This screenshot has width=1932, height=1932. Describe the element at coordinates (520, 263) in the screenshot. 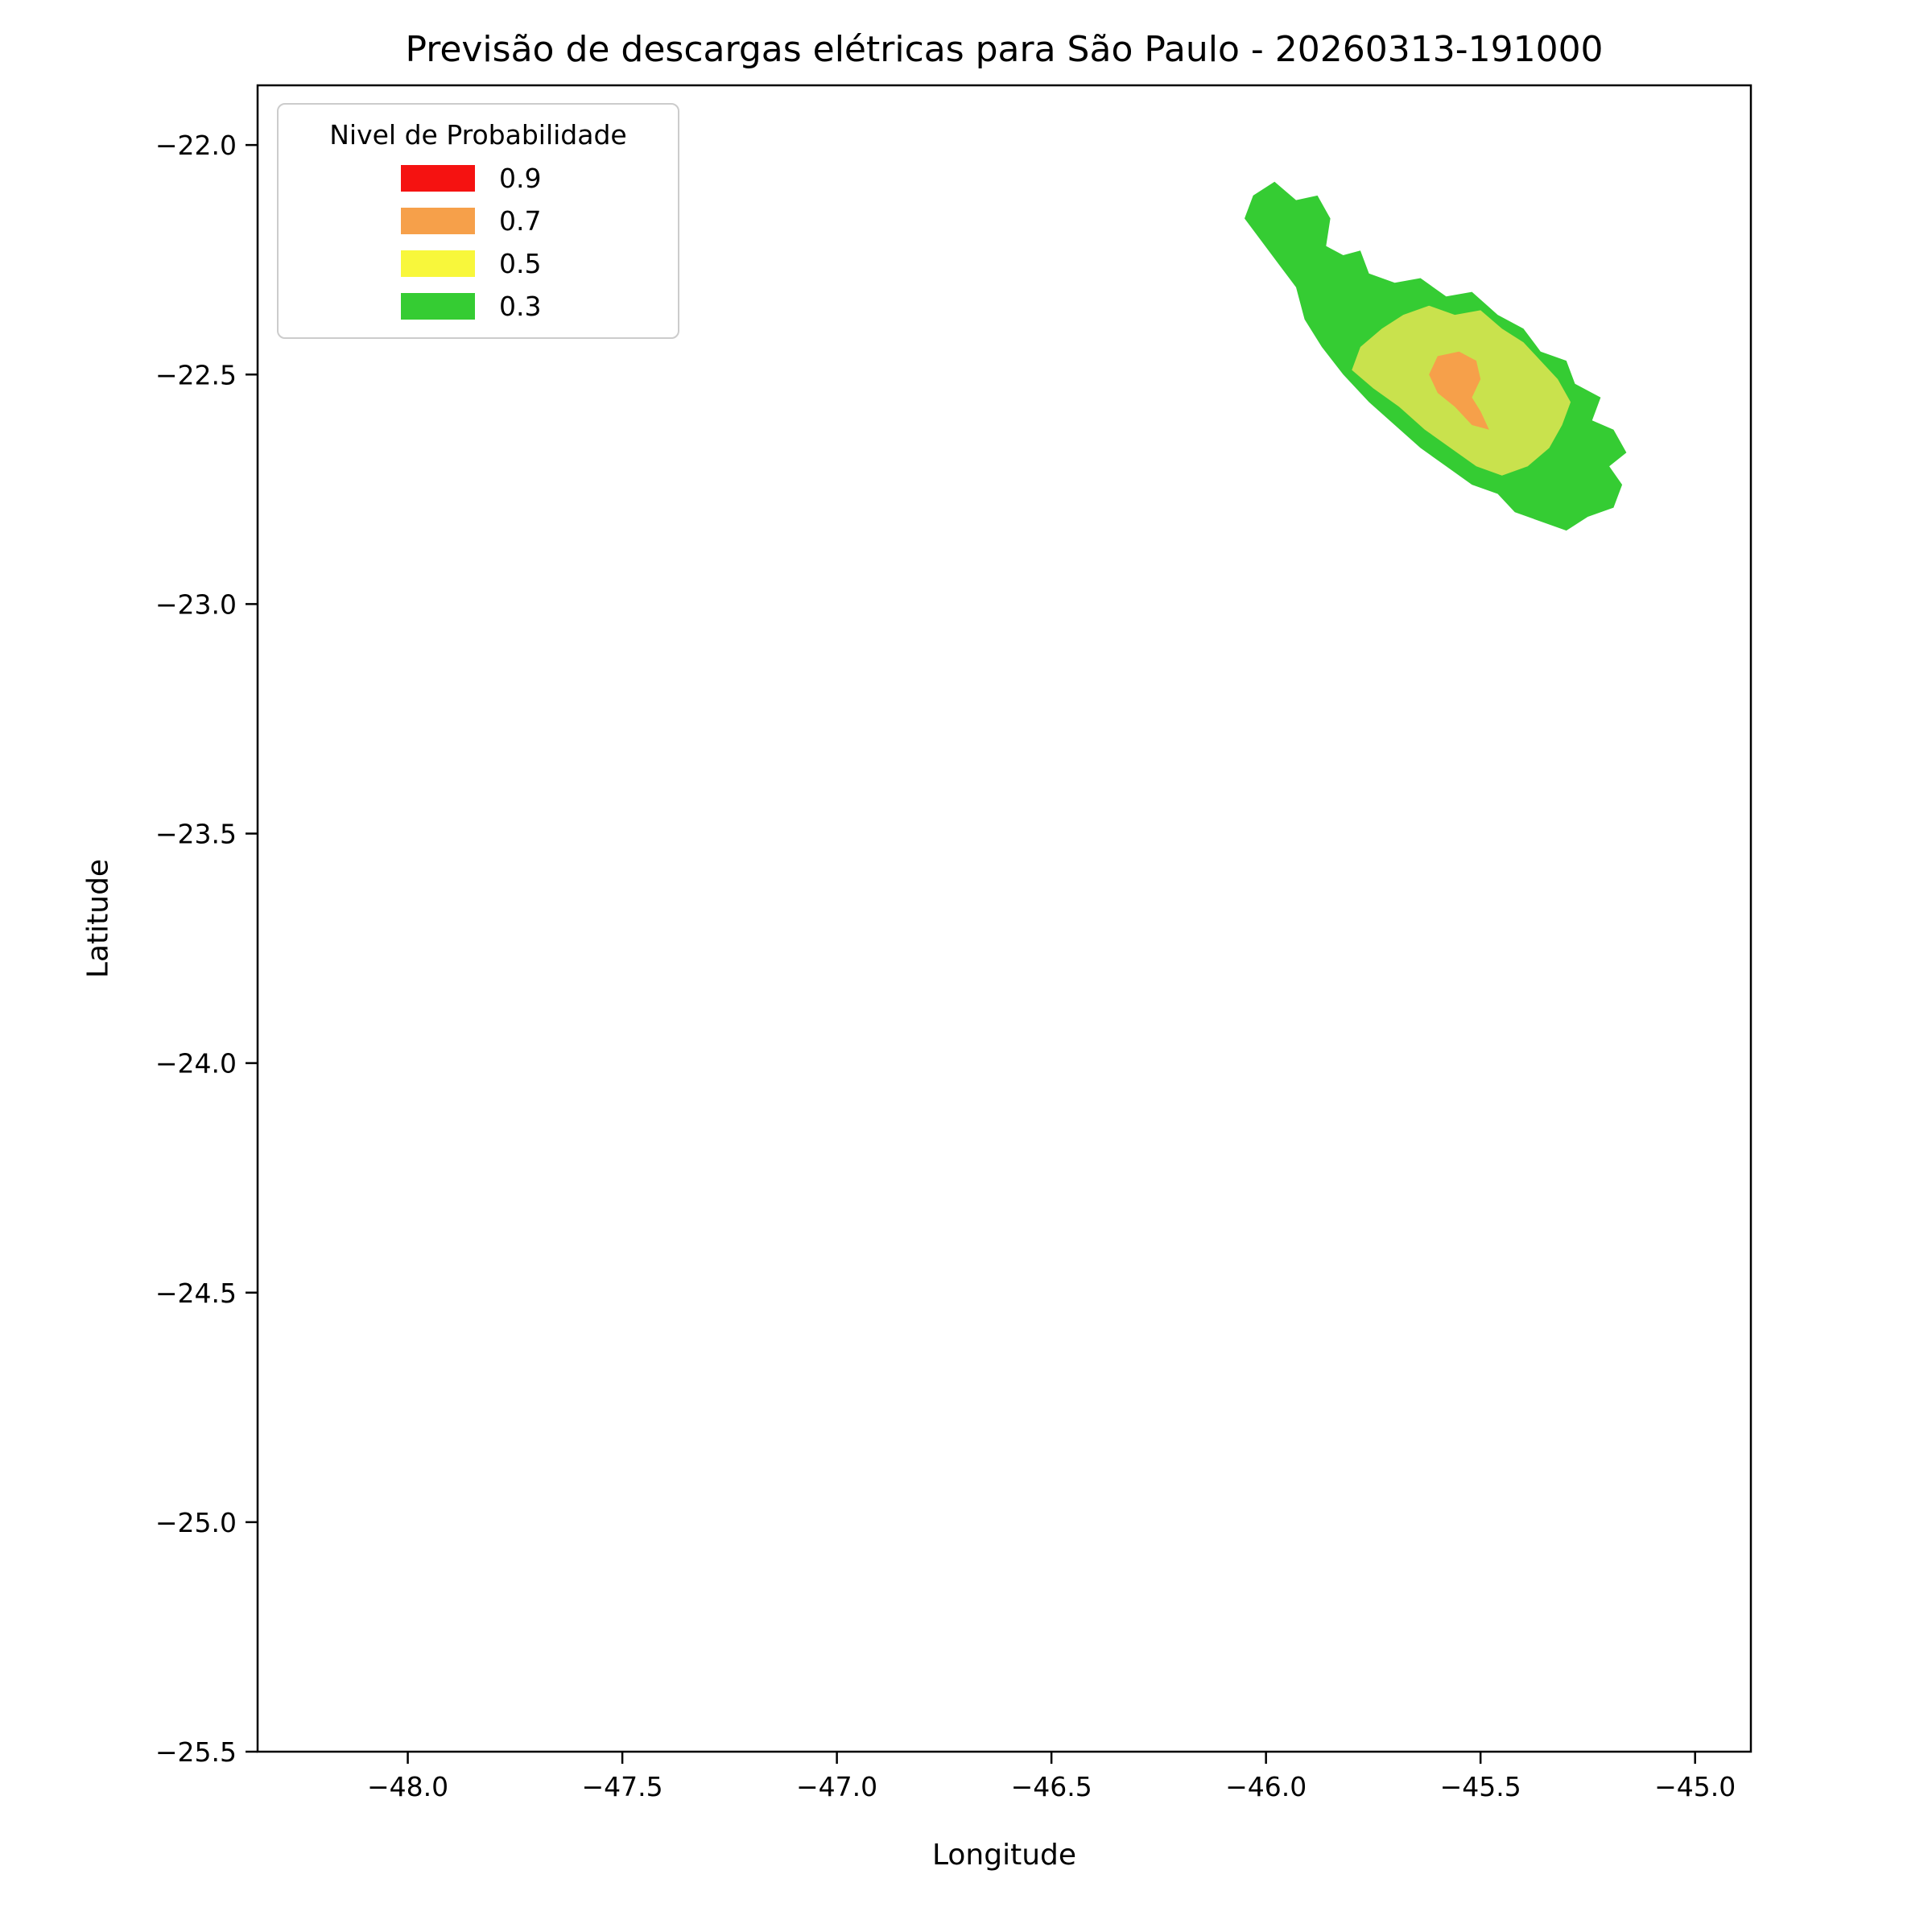

I see `legend-label: 0.5` at that location.